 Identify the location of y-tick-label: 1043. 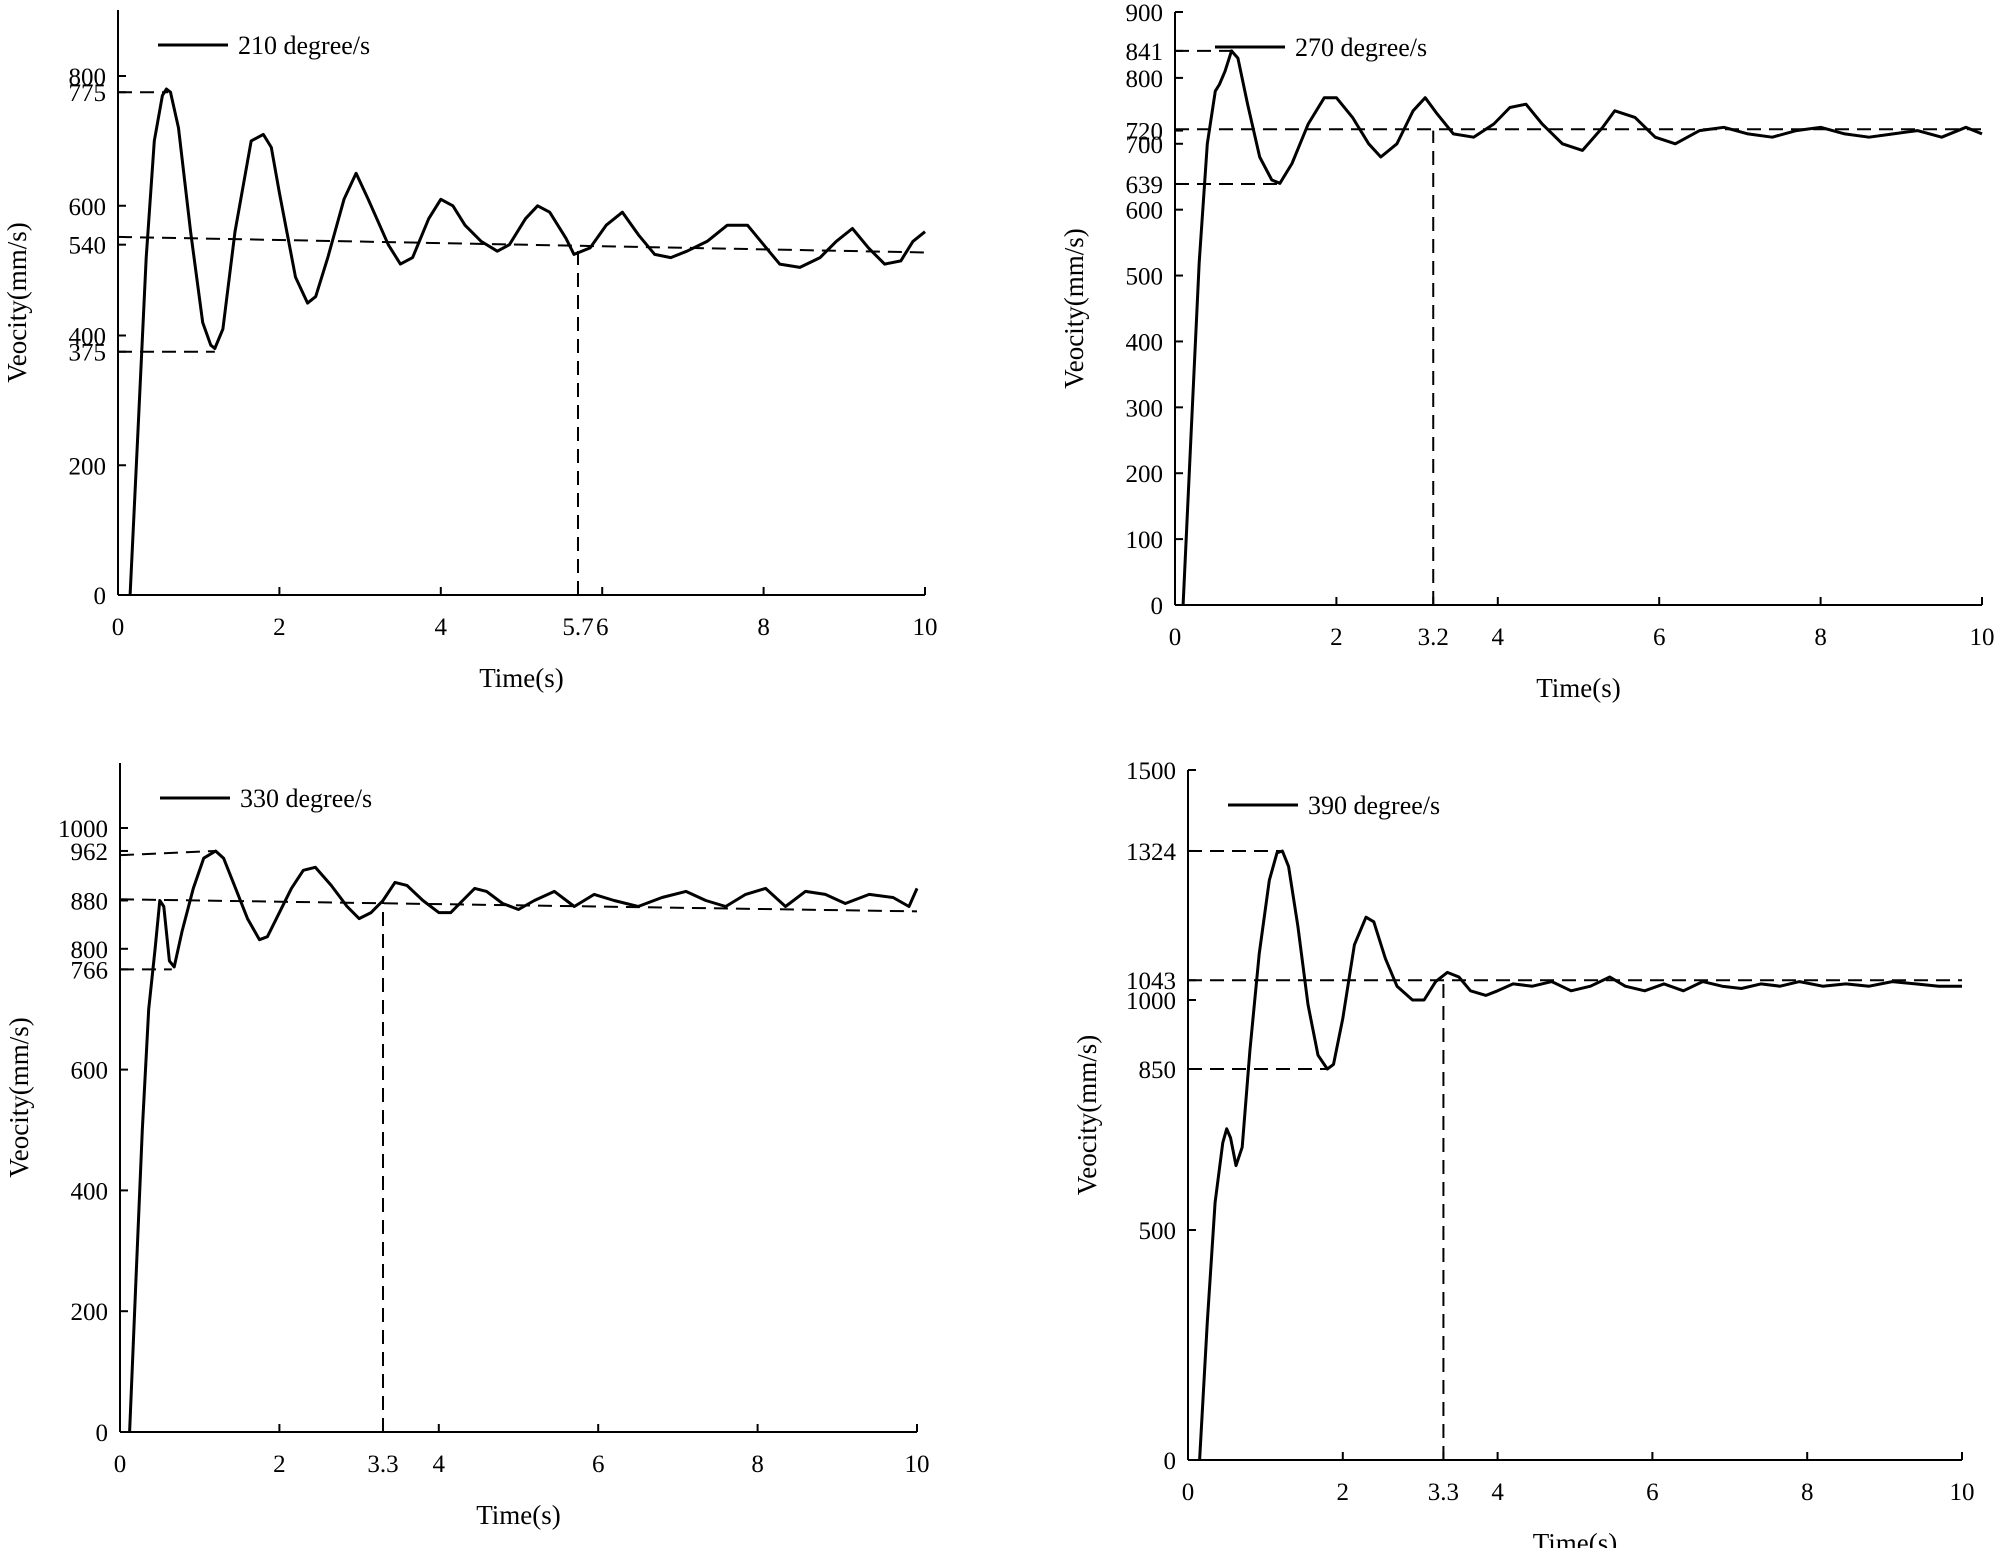
(1151, 981).